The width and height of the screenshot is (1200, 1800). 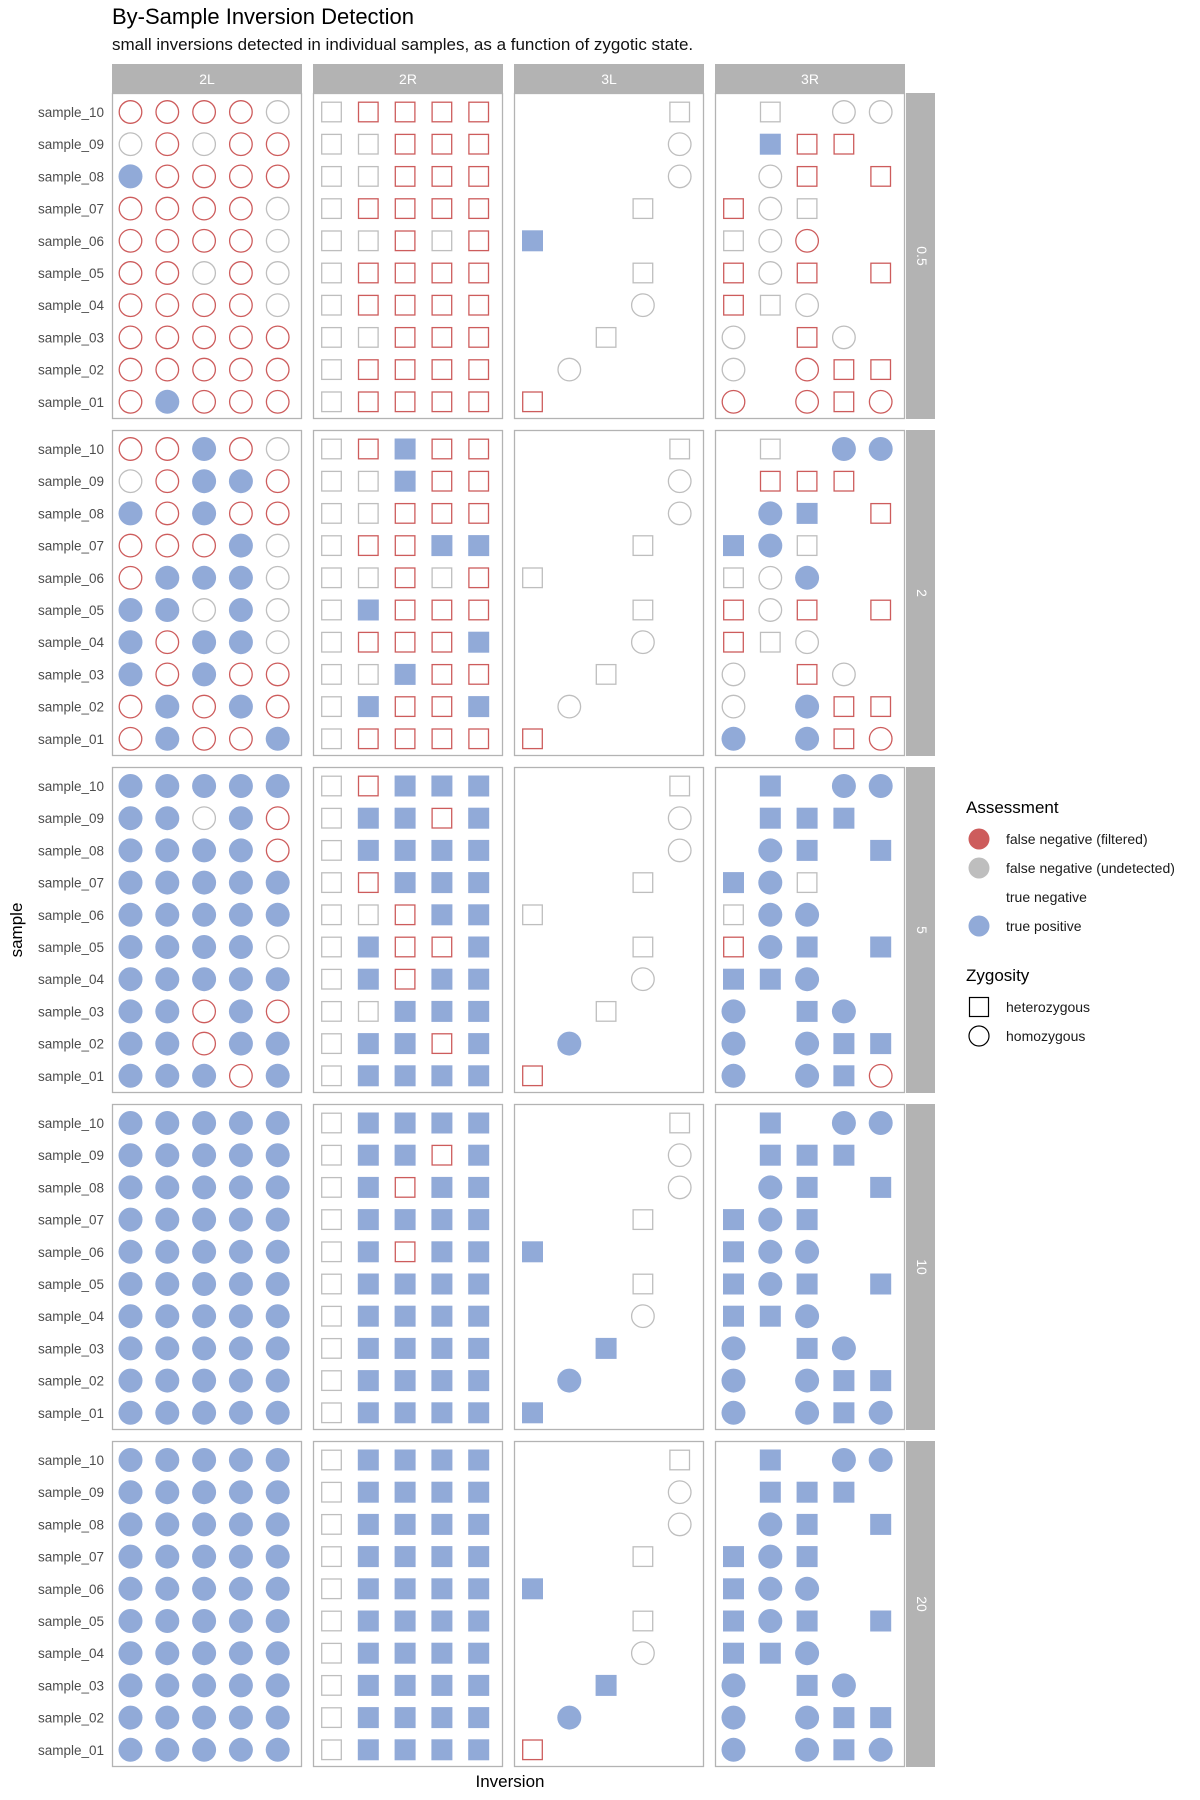 What do you see at coordinates (609, 78) in the screenshot?
I see `strip-col-3L` at bounding box center [609, 78].